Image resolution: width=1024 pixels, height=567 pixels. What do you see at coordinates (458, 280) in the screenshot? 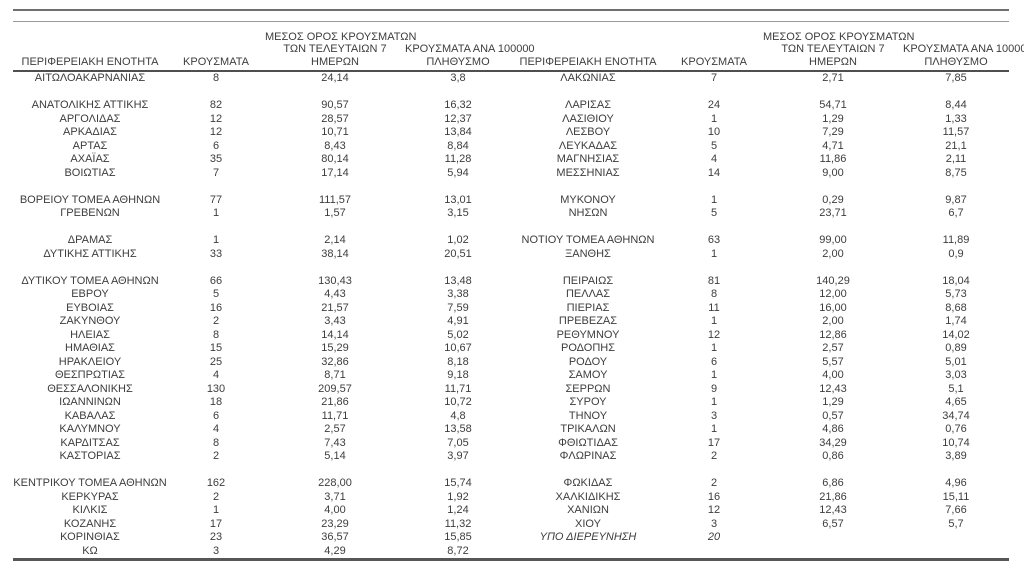
I see `per100k-cell: 13,48` at bounding box center [458, 280].